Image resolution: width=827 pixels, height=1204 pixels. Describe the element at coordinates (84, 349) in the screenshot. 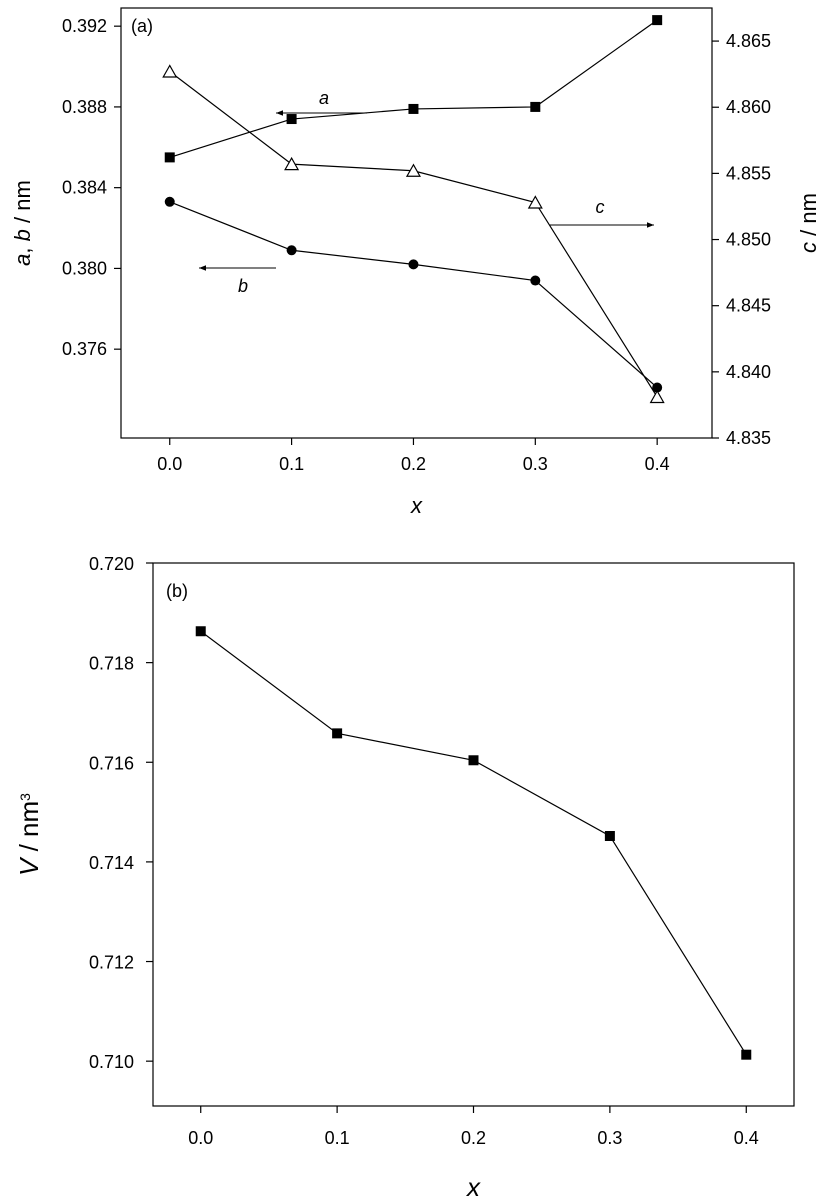

I see `y-left-tick-label-a: 0.376` at that location.